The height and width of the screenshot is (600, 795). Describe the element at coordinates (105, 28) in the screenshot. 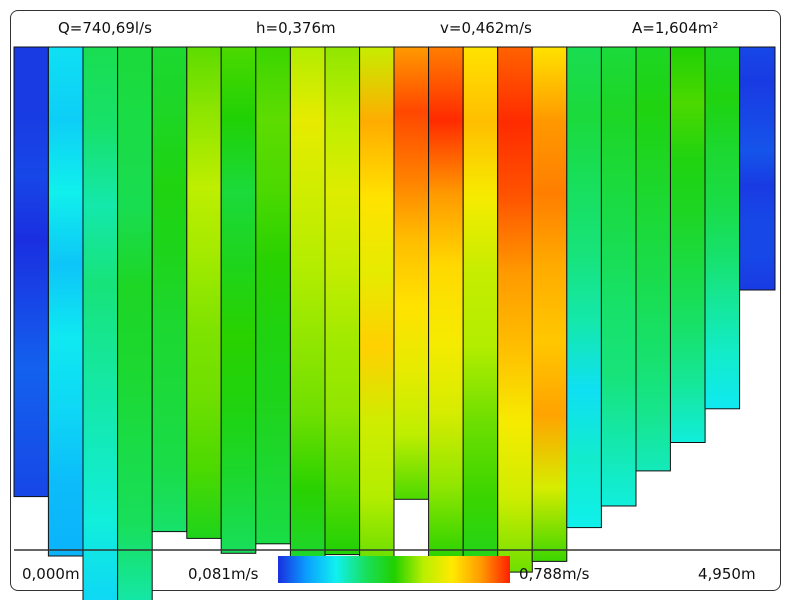

I see `discharge-label: Q=740,69l/s` at that location.